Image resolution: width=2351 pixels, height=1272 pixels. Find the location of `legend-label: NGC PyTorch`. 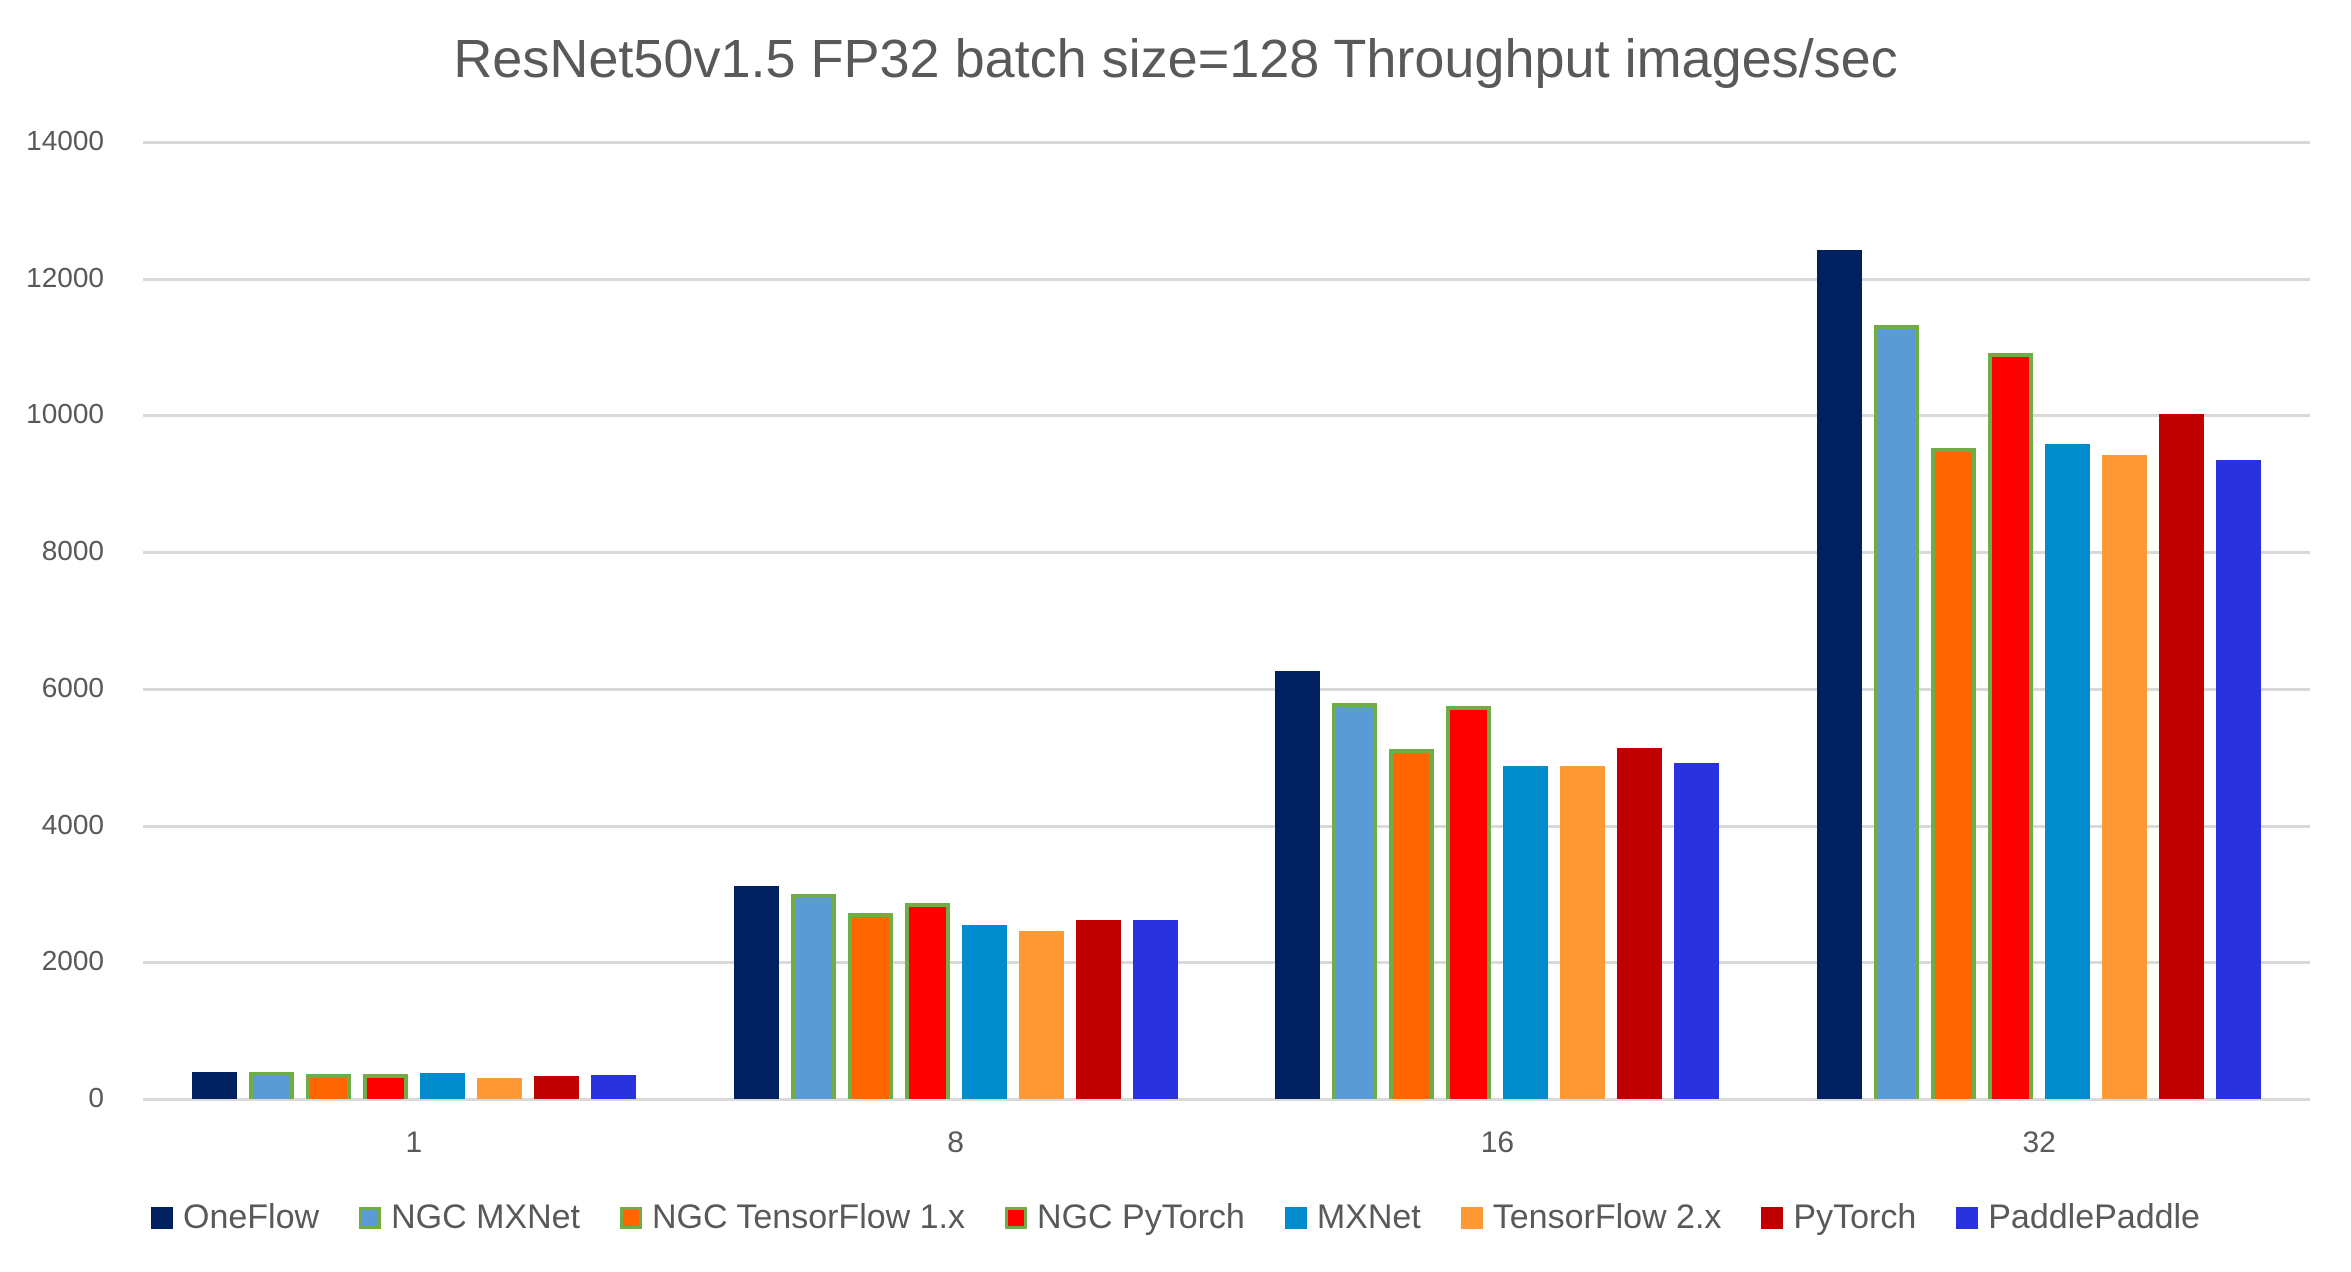

legend-label: NGC PyTorch is located at coordinates (1141, 1217).